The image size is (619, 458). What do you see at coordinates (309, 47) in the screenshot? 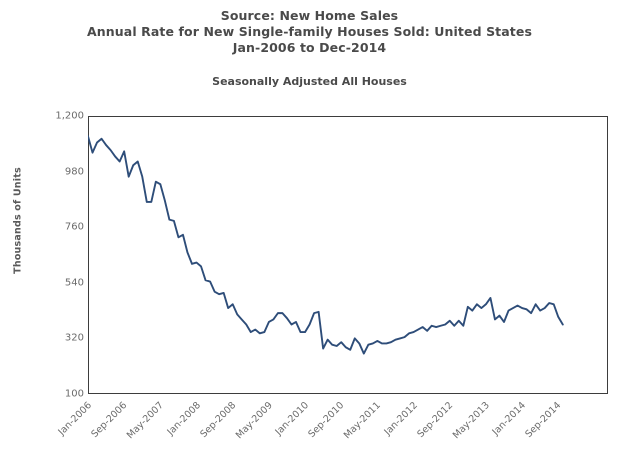
I see `chart-title-line-3: Jan-2006 to Dec-2014` at bounding box center [309, 47].